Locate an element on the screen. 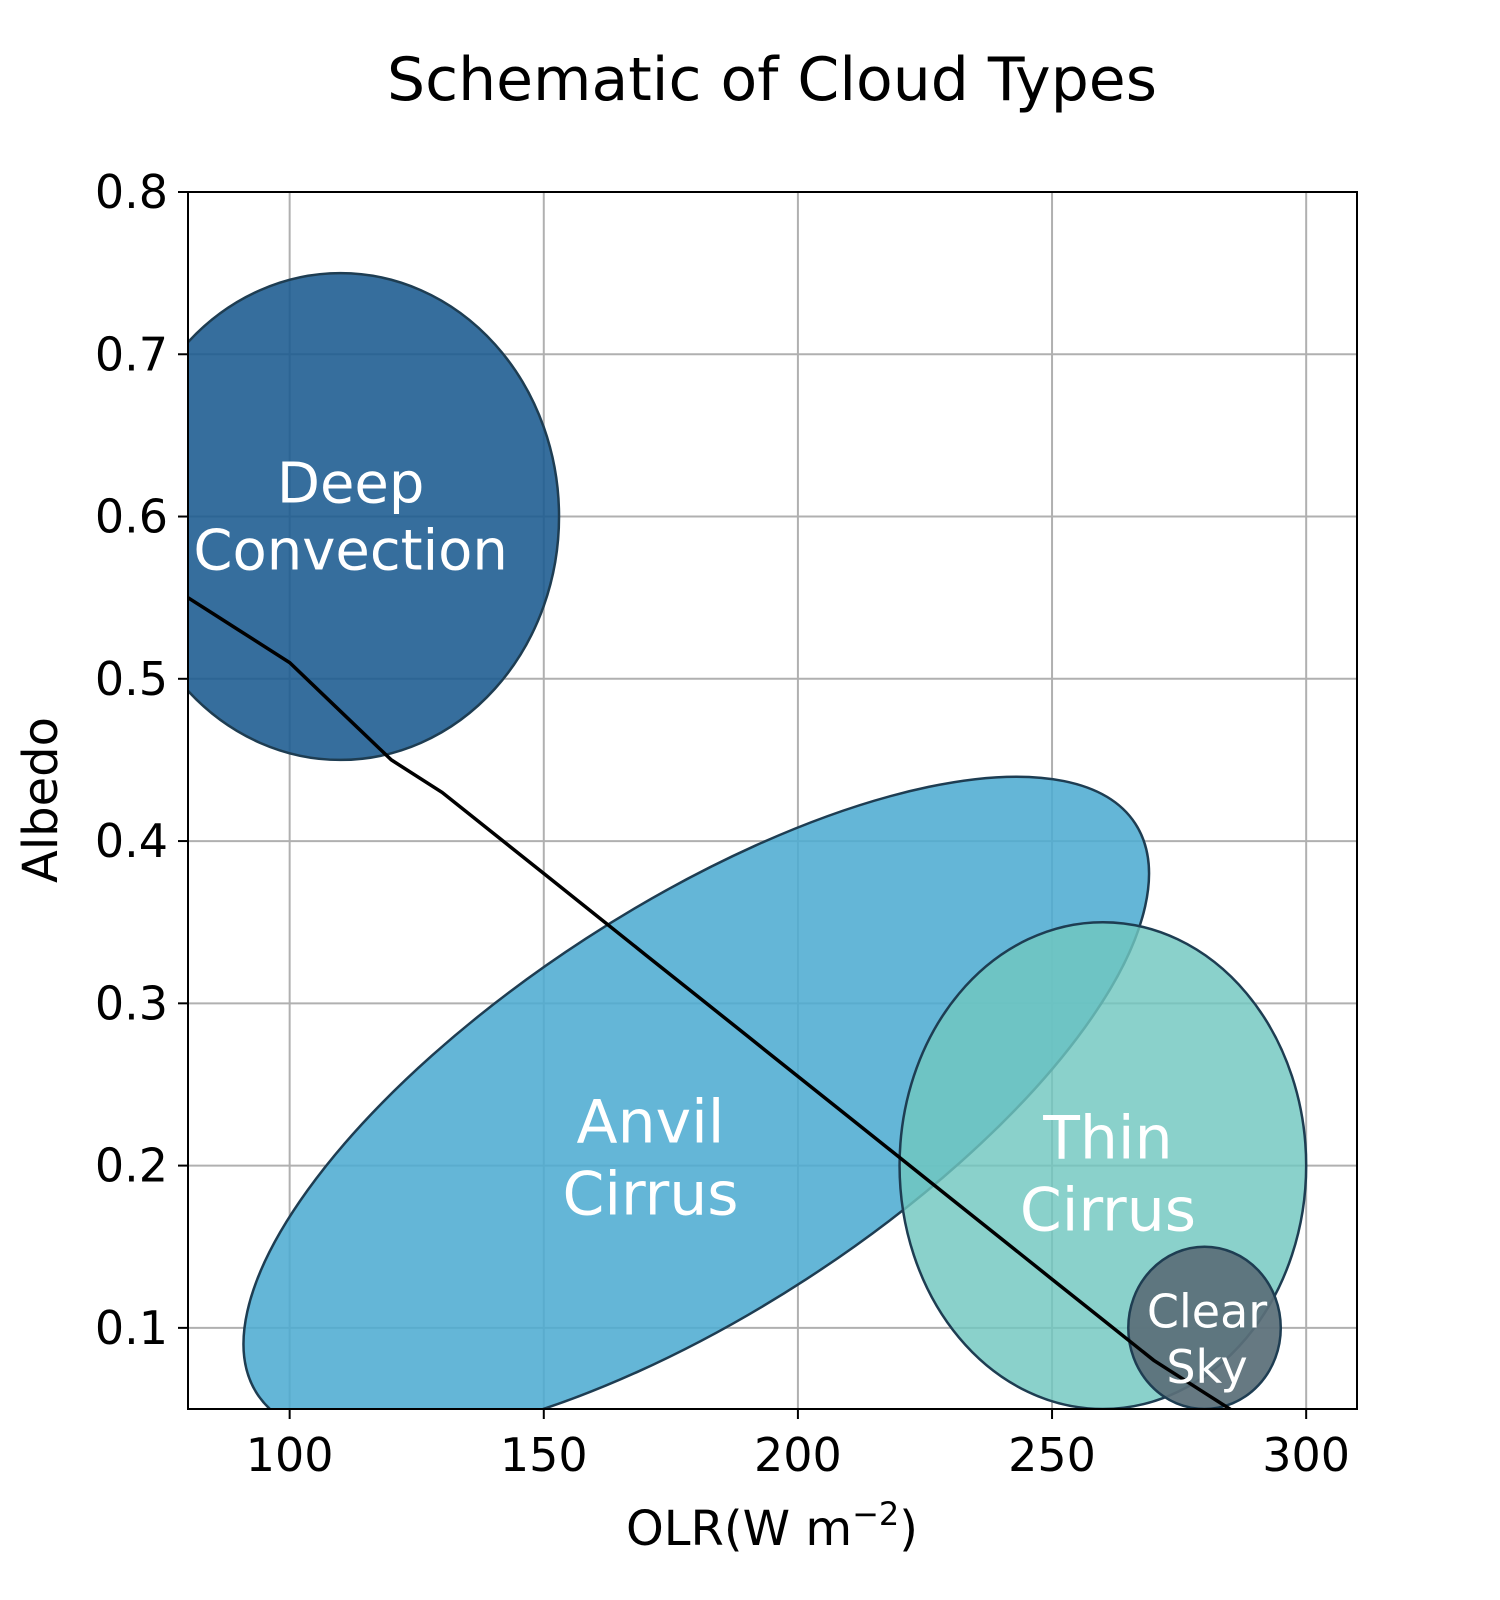  x-axis-title-close: ) is located at coordinates (908, 1529).